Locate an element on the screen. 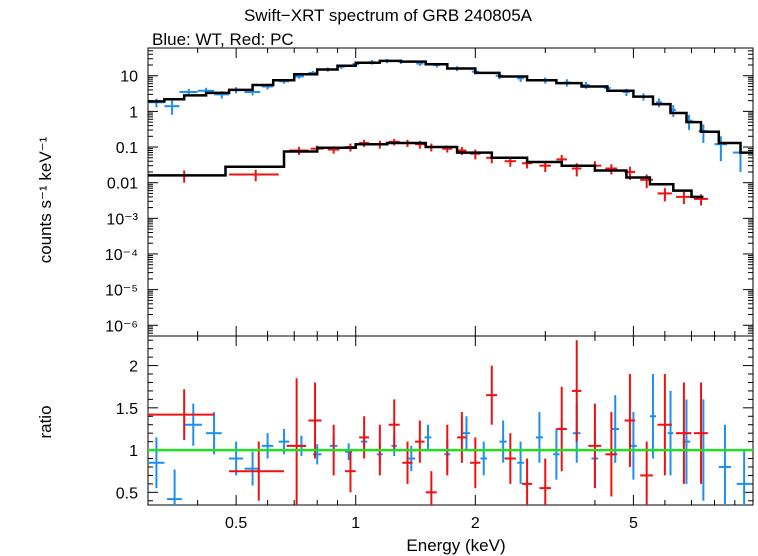 This screenshot has width=758, height=556. y-tick-label: 0.01 is located at coordinates (122, 184).